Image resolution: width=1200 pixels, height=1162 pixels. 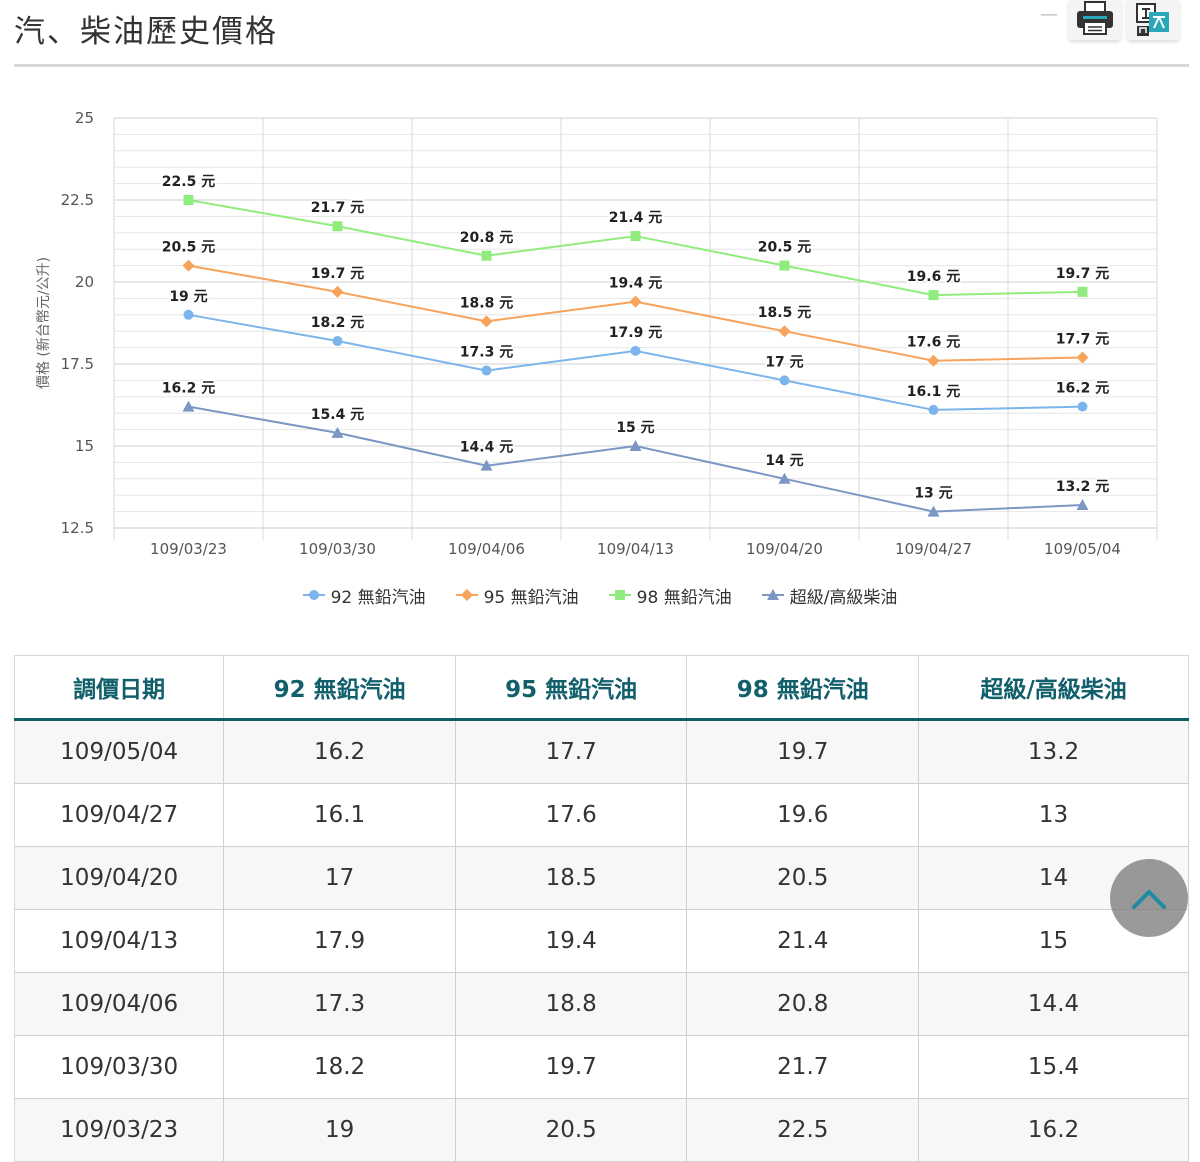 What do you see at coordinates (339, 1067) in the screenshot?
I see `table-cell: 18.2` at bounding box center [339, 1067].